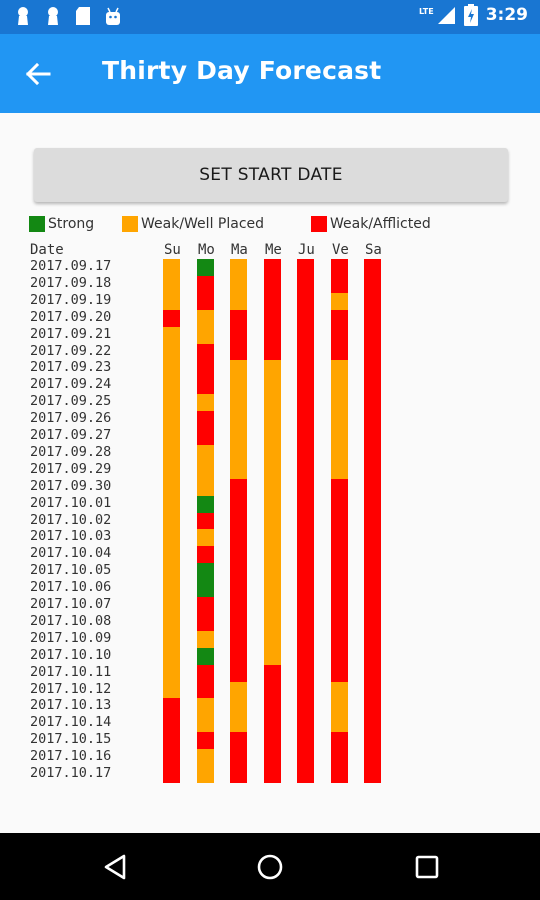 This screenshot has width=540, height=900. I want to click on date-label: 2017.10.07, so click(71, 604).